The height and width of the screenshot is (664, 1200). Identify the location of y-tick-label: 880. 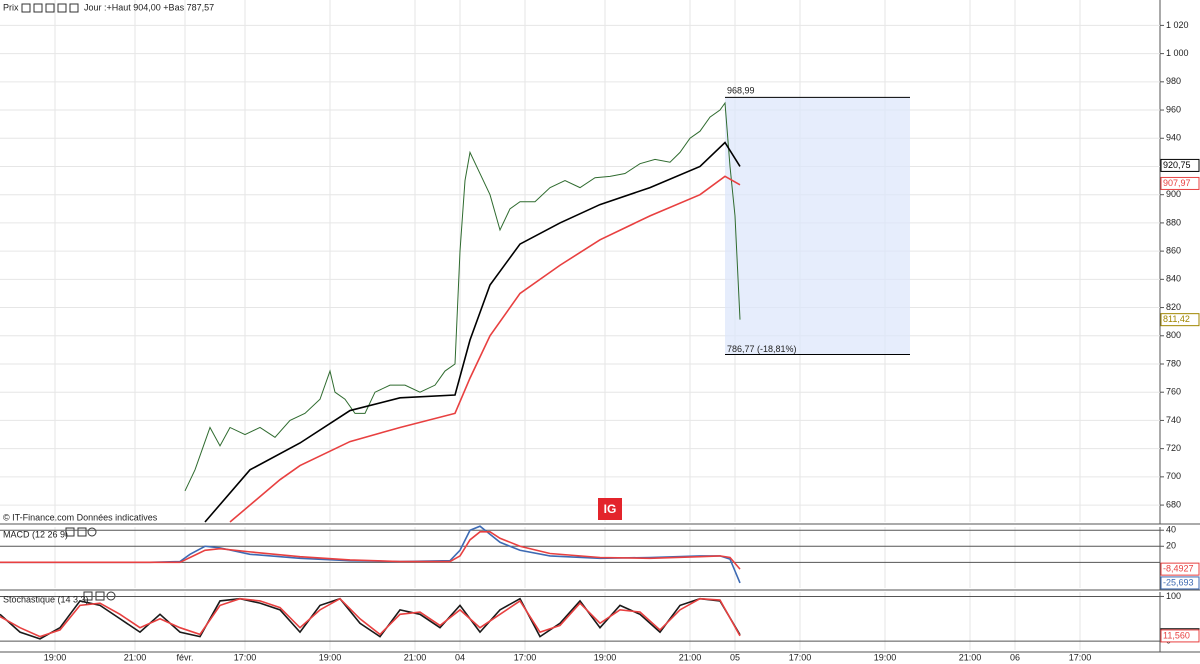
(1173, 222).